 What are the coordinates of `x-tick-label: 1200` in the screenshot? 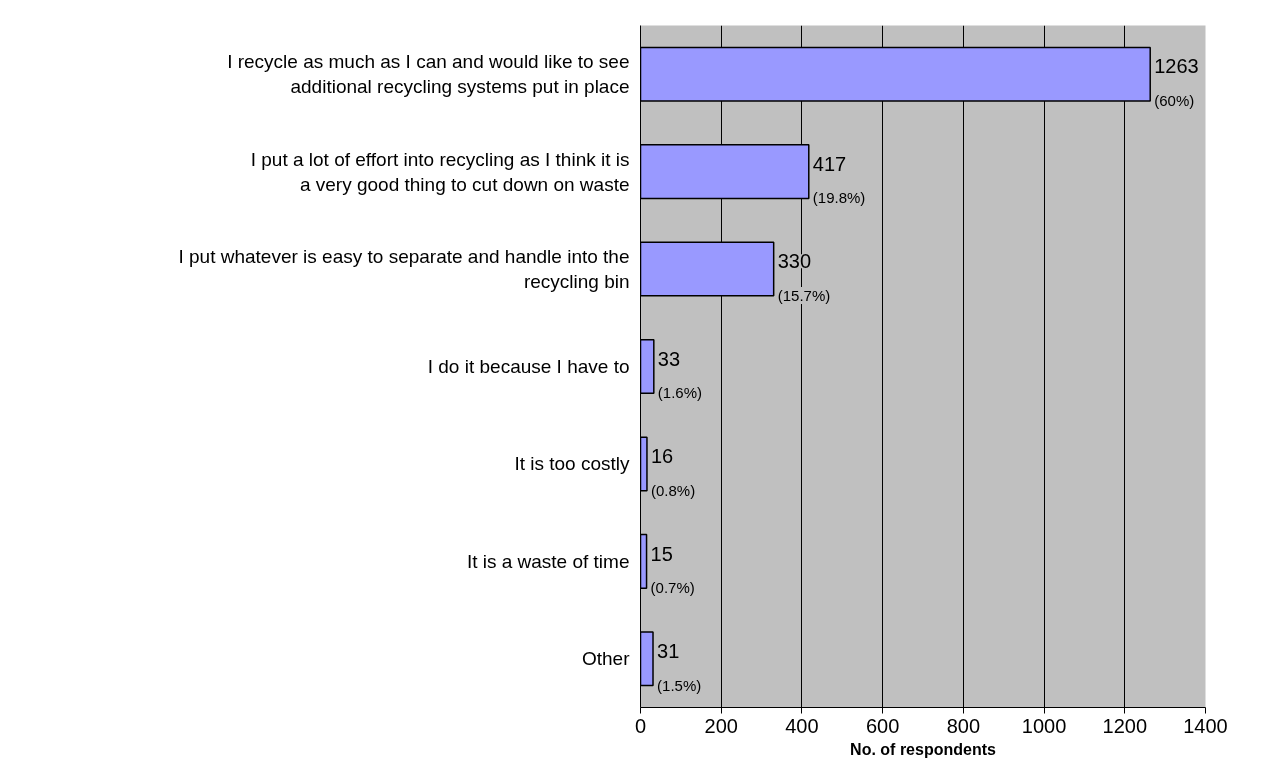 It's located at (1125, 725).